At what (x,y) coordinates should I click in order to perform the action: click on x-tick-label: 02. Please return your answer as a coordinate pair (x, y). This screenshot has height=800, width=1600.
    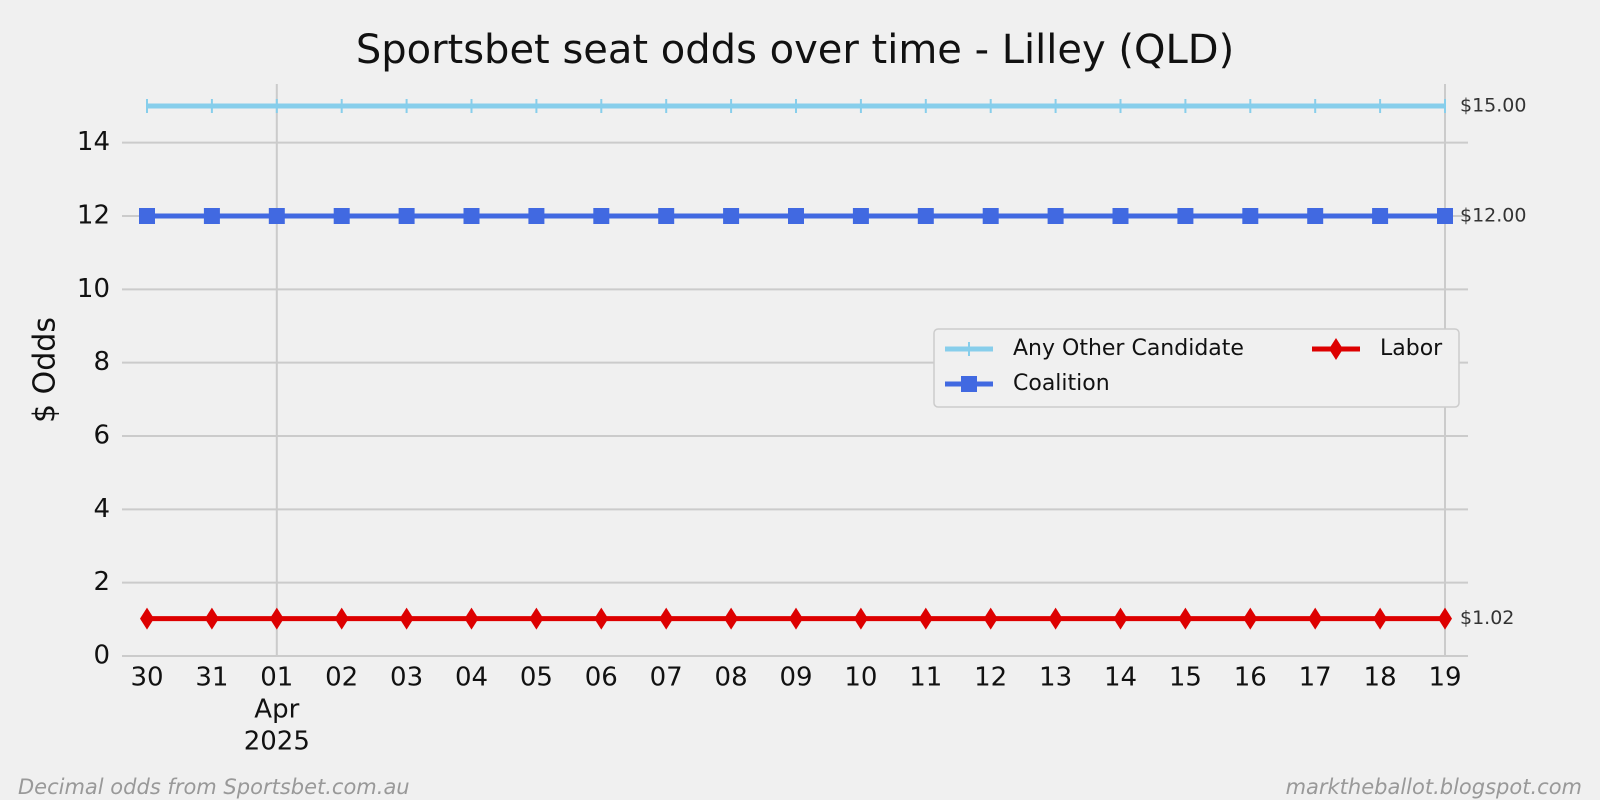
    Looking at the image, I should click on (341, 678).